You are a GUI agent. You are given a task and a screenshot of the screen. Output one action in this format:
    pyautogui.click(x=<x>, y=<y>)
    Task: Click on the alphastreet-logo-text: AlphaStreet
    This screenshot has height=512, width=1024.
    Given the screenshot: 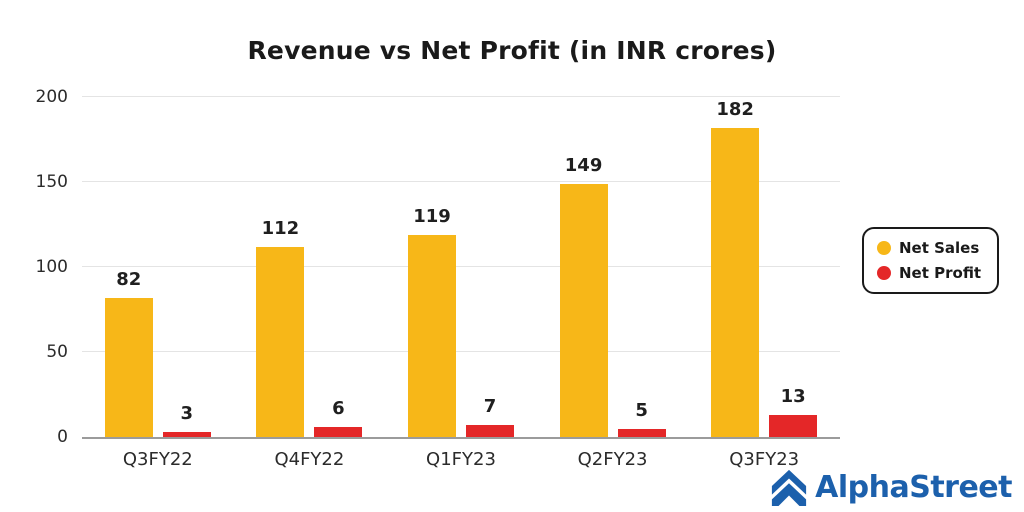 What is the action you would take?
    pyautogui.click(x=913, y=487)
    